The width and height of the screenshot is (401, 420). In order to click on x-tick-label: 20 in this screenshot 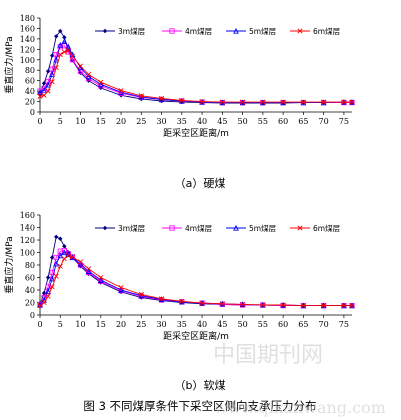, I will do `click(121, 324)`.